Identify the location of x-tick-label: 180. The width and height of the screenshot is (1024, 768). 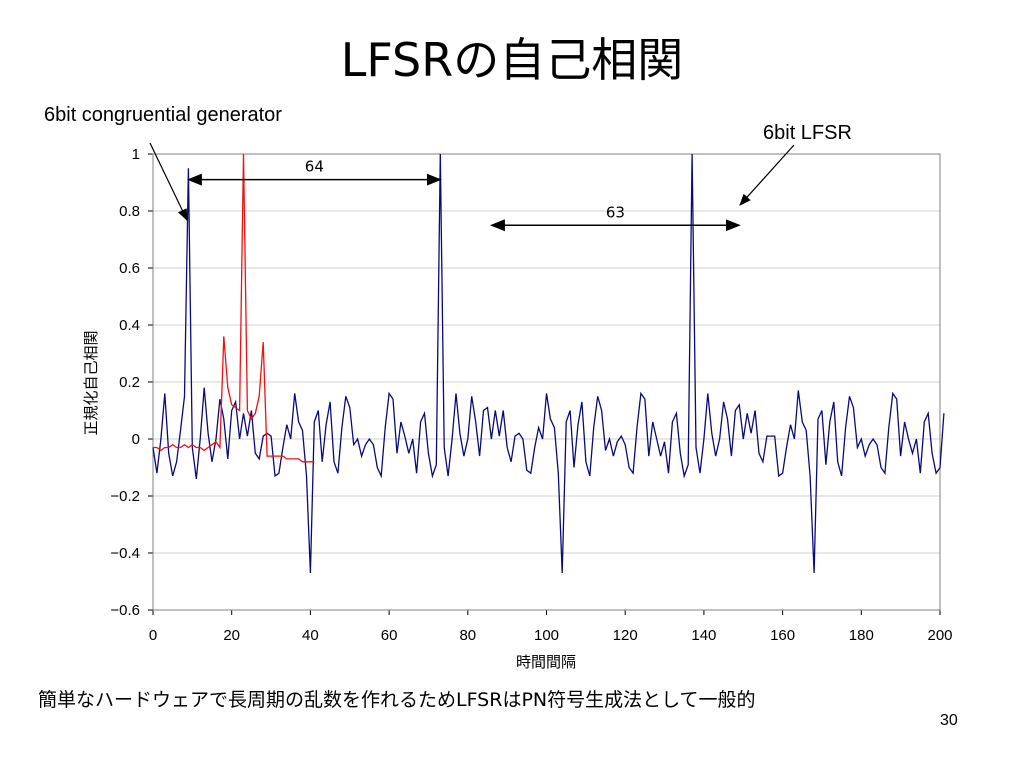
(861, 635).